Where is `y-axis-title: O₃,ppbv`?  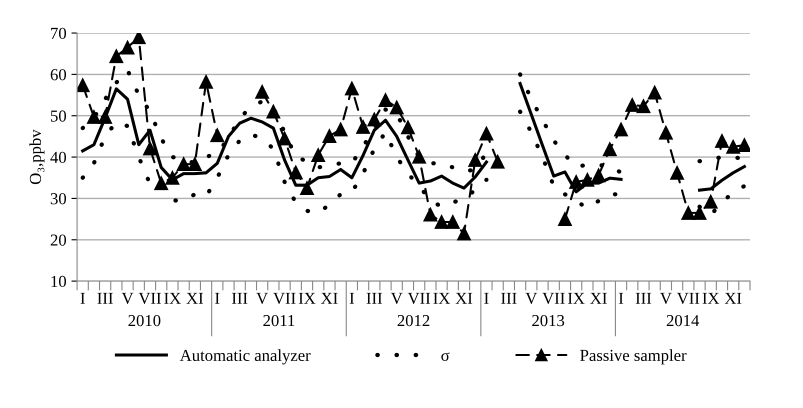 y-axis-title: O₃,ppbv is located at coordinates (36, 156).